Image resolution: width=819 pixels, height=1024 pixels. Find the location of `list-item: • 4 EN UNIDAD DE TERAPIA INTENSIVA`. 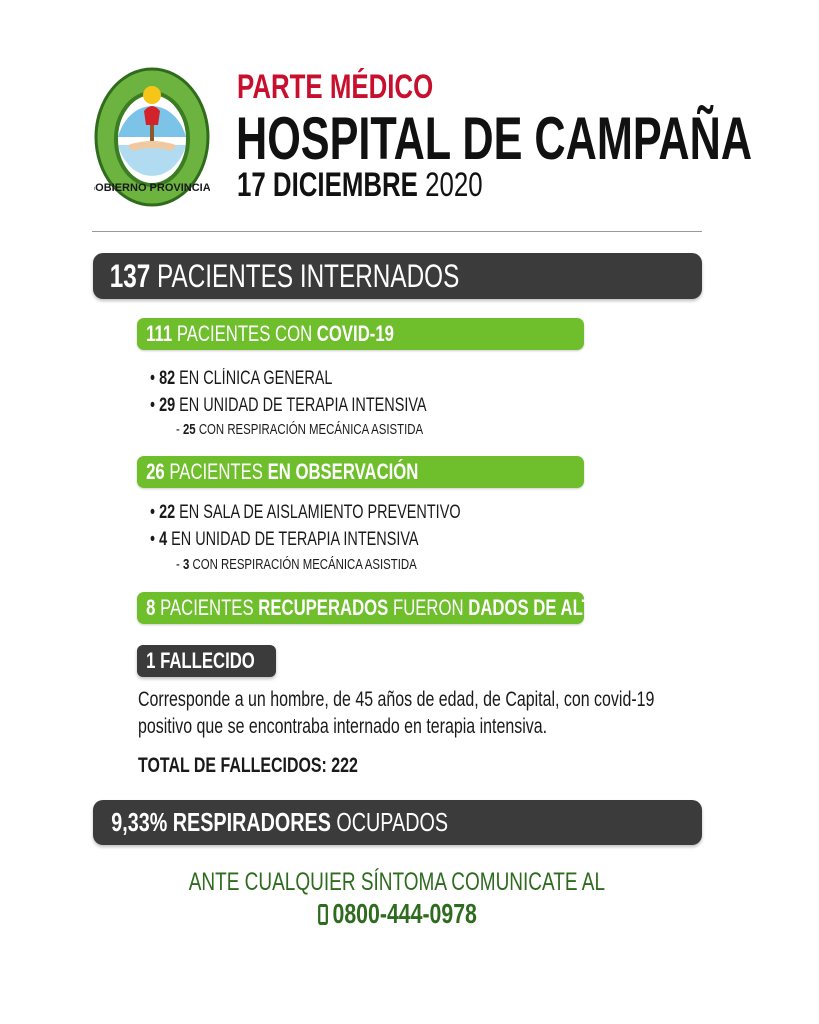

list-item: • 4 EN UNIDAD DE TERAPIA INTENSIVA is located at coordinates (284, 539).